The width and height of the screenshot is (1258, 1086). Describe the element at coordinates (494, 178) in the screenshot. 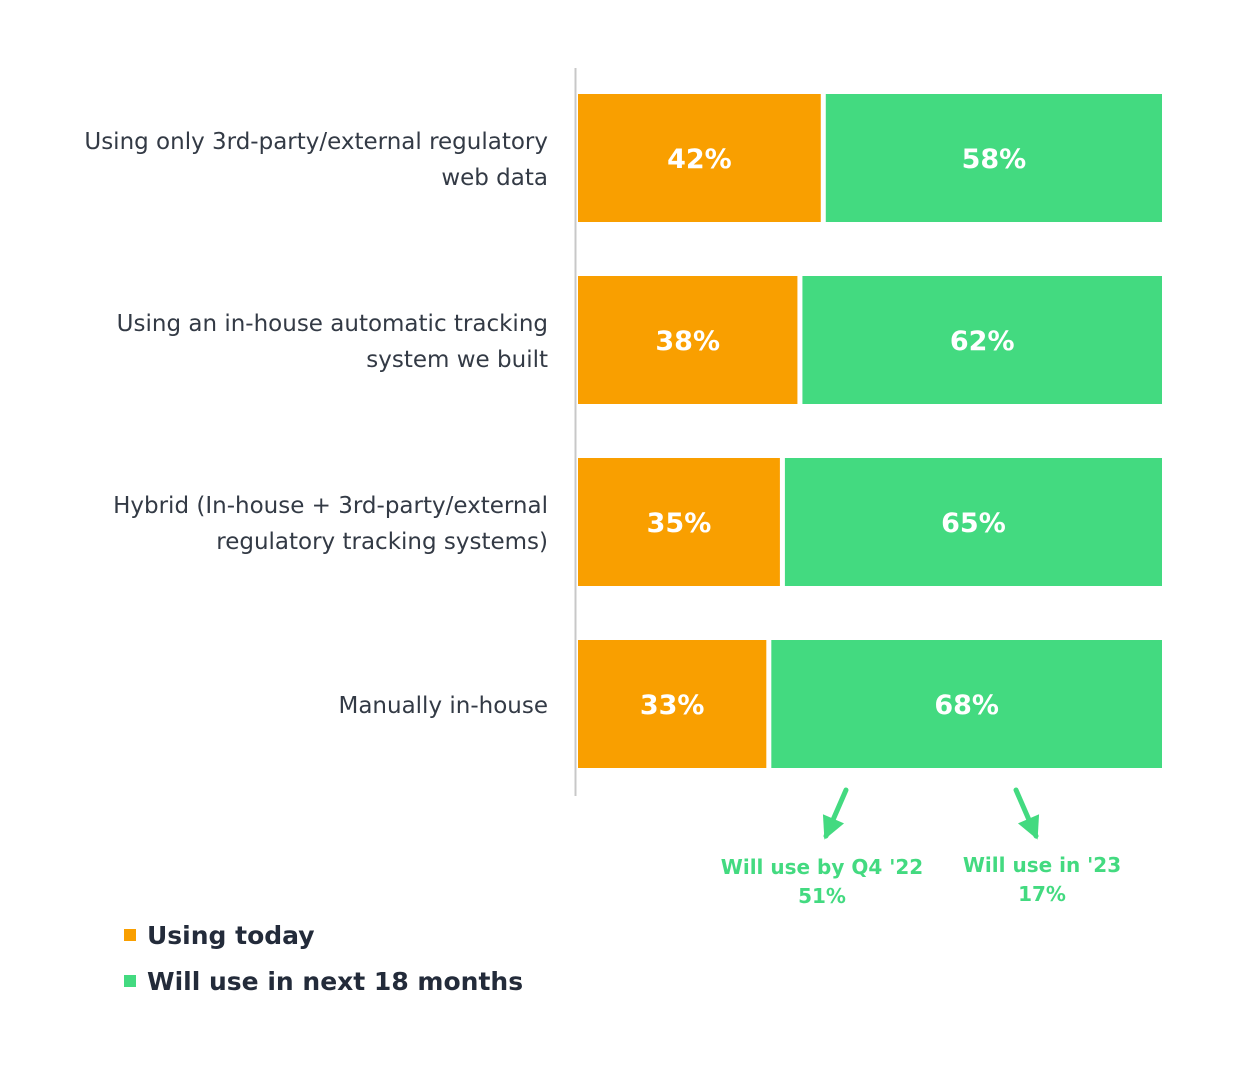

I see `category-label: web data` at that location.